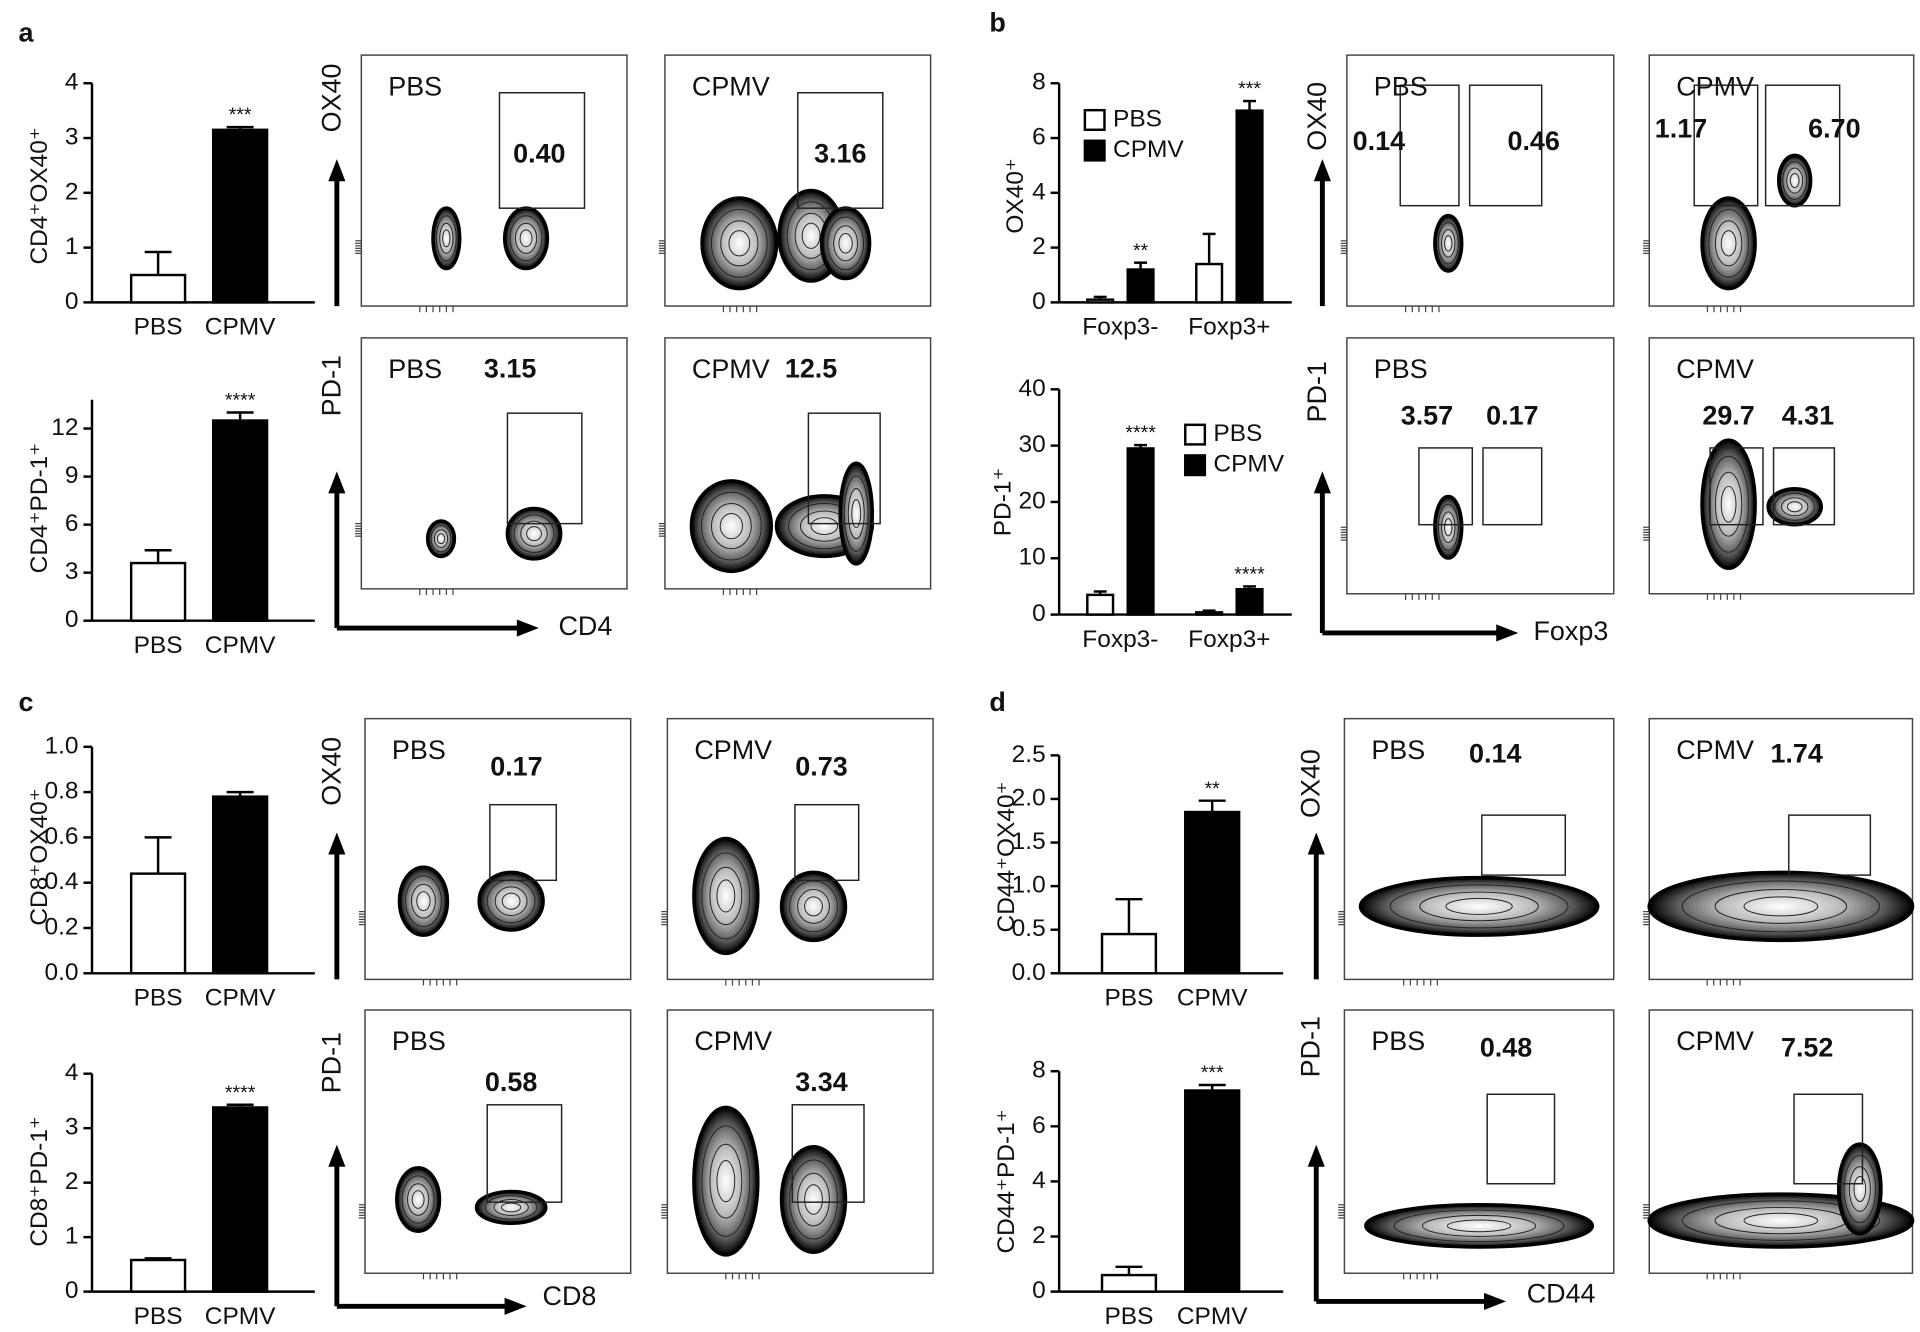 This screenshot has width=1920, height=1332. Describe the element at coordinates (39, 1181) in the screenshot. I see `y-axis-label: CD8⁺PD-1⁺` at that location.